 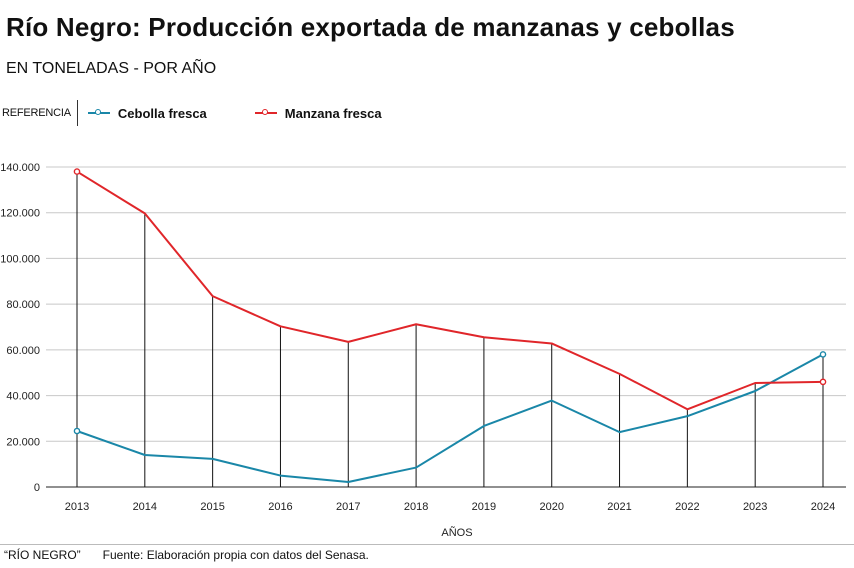 I want to click on y-tick-label: 20.000, so click(x=23, y=442).